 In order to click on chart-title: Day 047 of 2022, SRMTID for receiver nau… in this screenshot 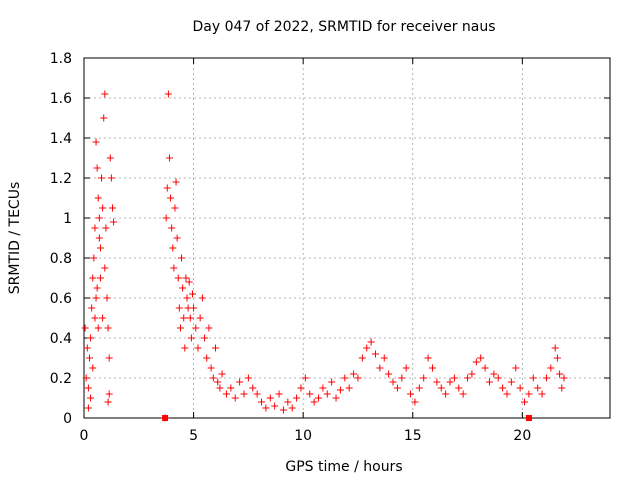, I will do `click(343, 27)`.